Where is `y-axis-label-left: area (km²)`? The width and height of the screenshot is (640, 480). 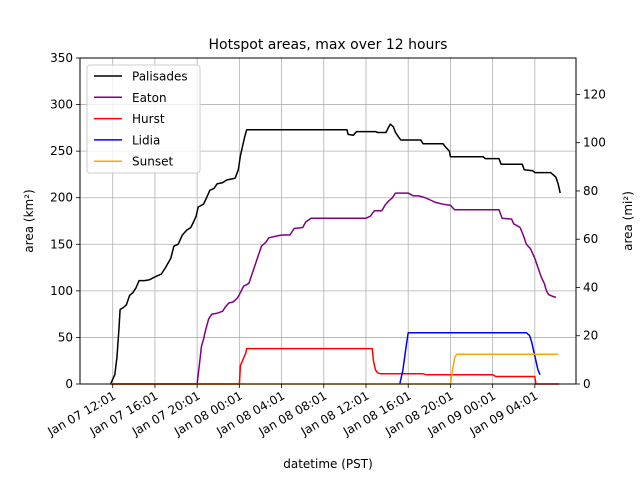 y-axis-label-left: area (km²) is located at coordinates (29, 220).